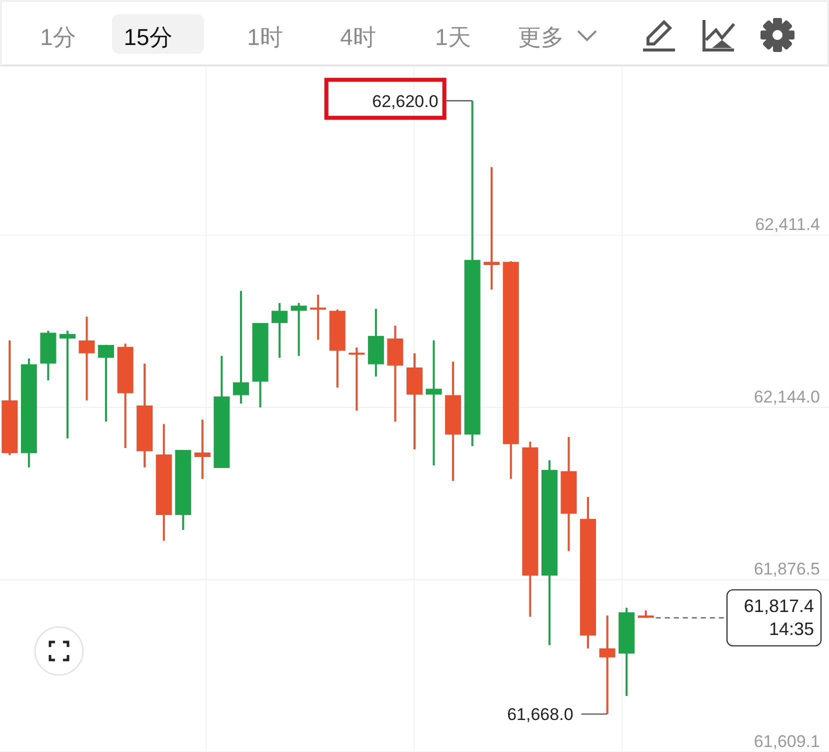 The height and width of the screenshot is (752, 829). Describe the element at coordinates (787, 741) in the screenshot. I see `y-tick-label: 61,609.1` at that location.